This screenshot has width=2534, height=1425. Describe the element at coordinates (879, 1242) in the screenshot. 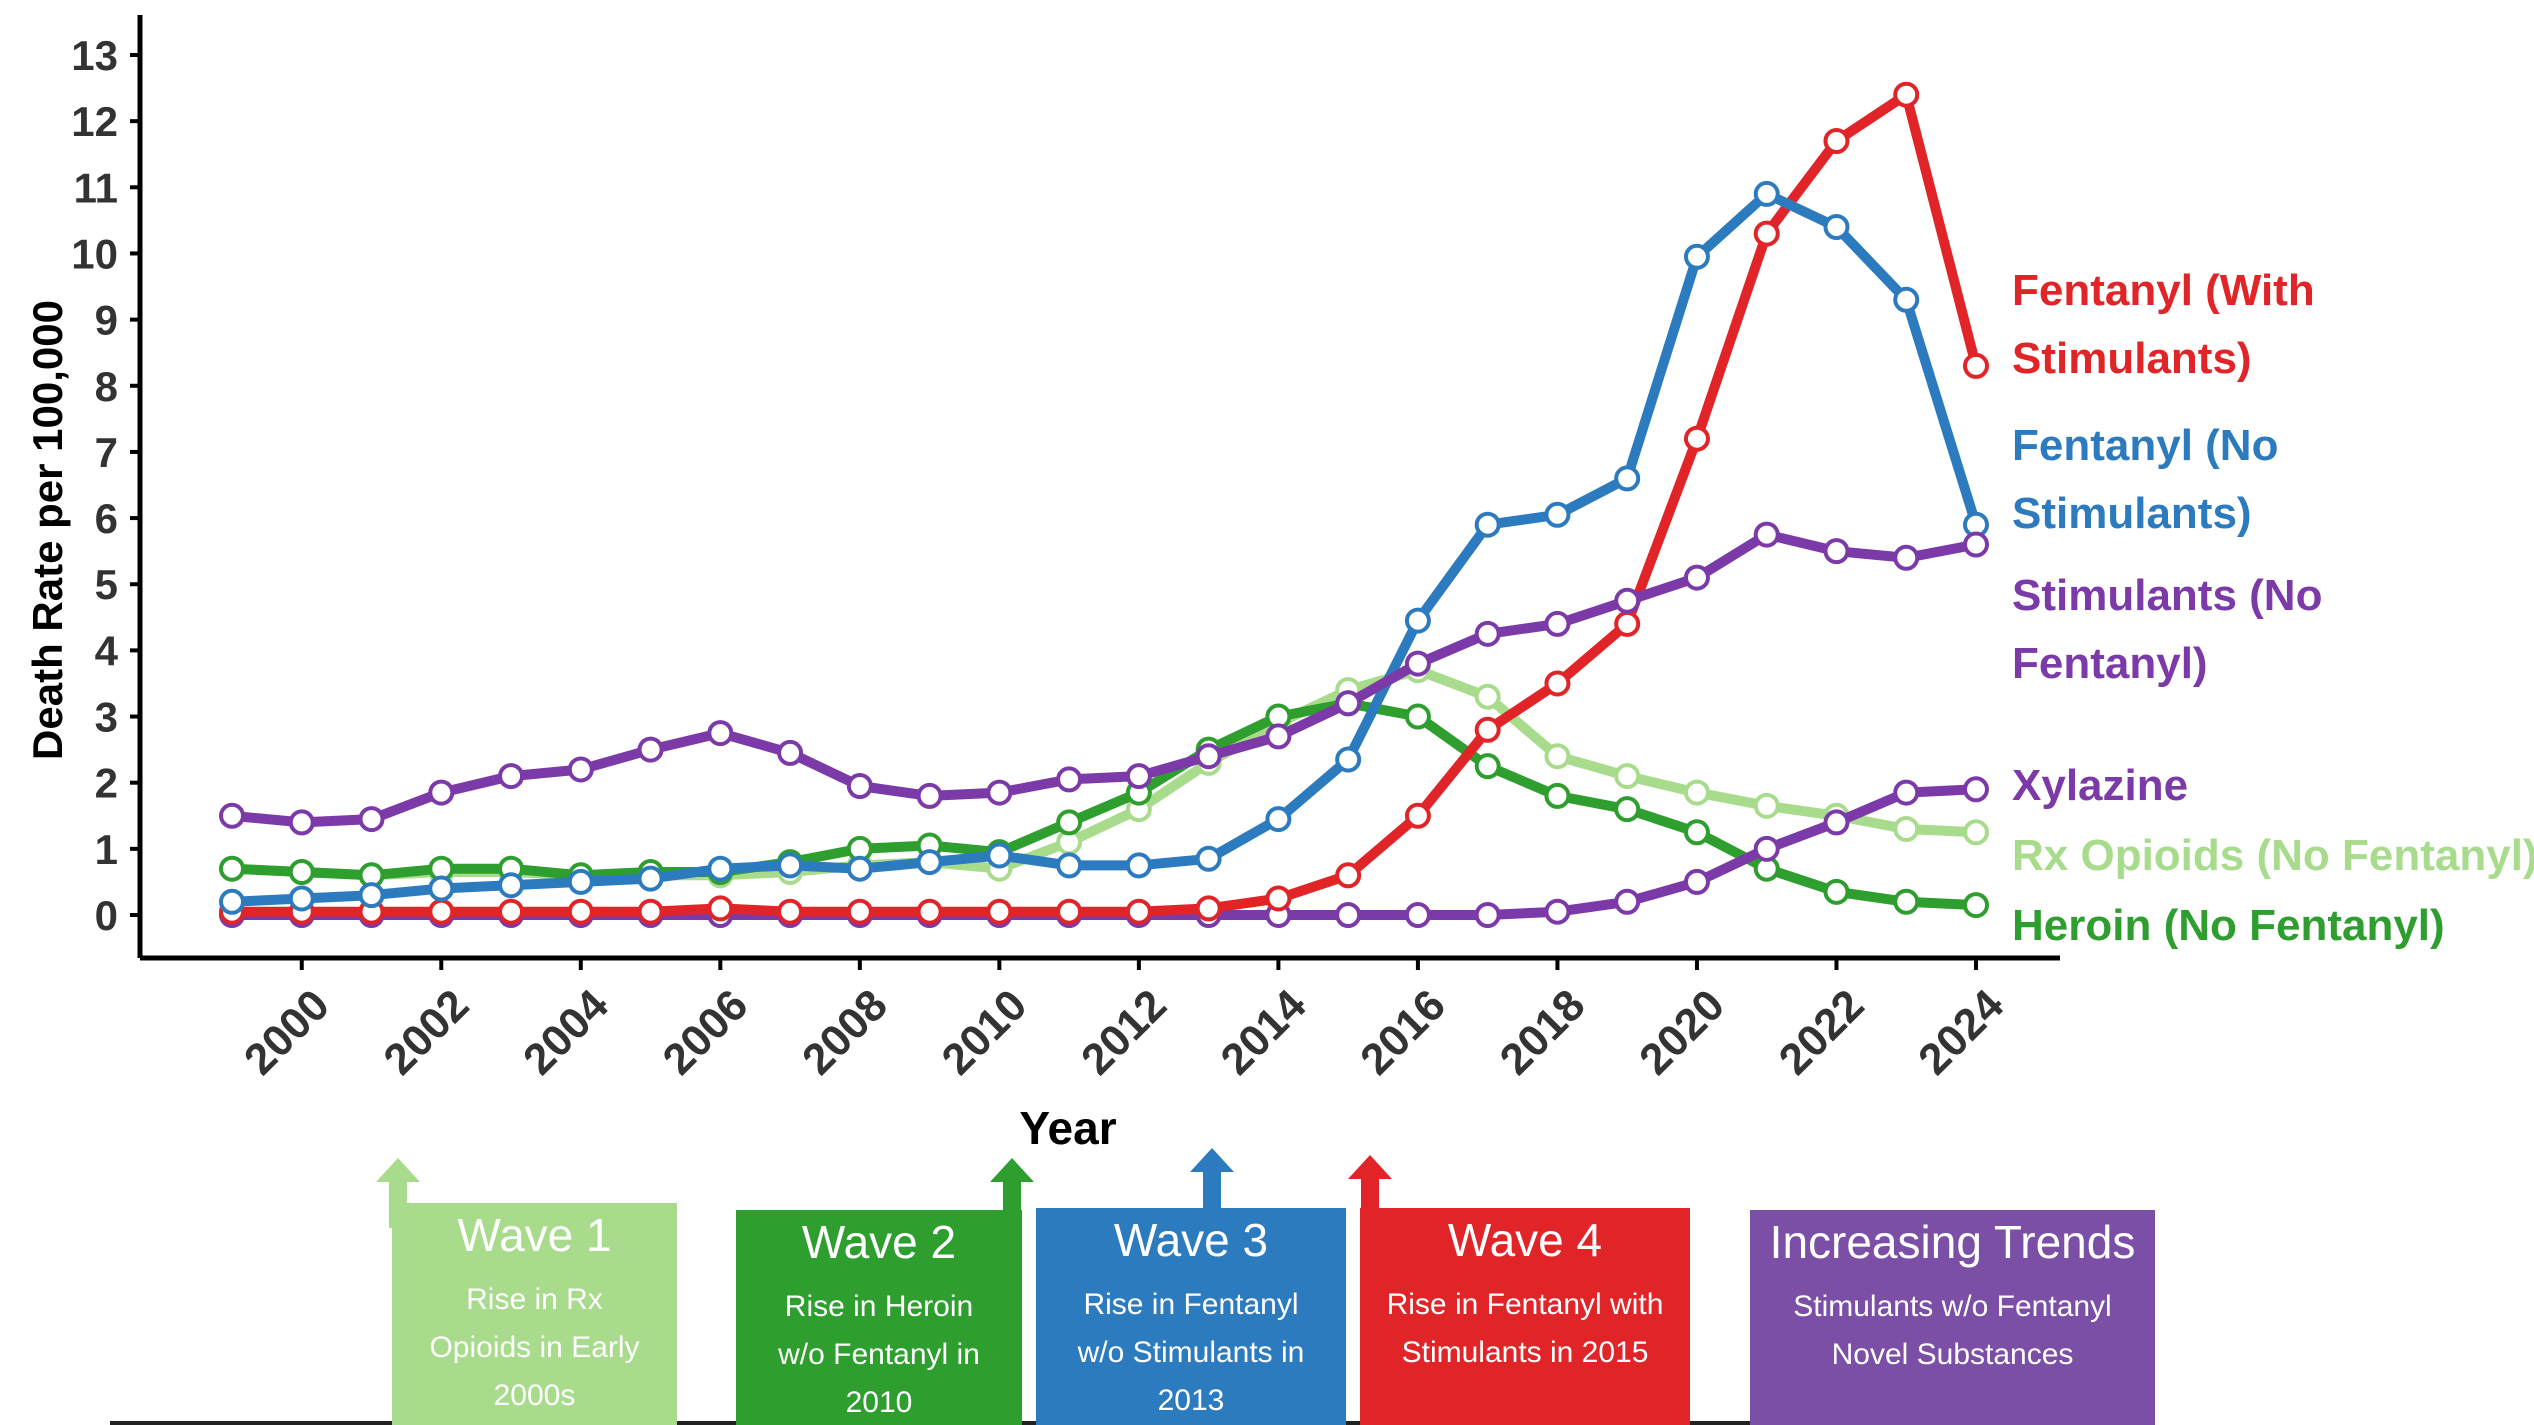

I see `wave-title: Wave 2` at that location.